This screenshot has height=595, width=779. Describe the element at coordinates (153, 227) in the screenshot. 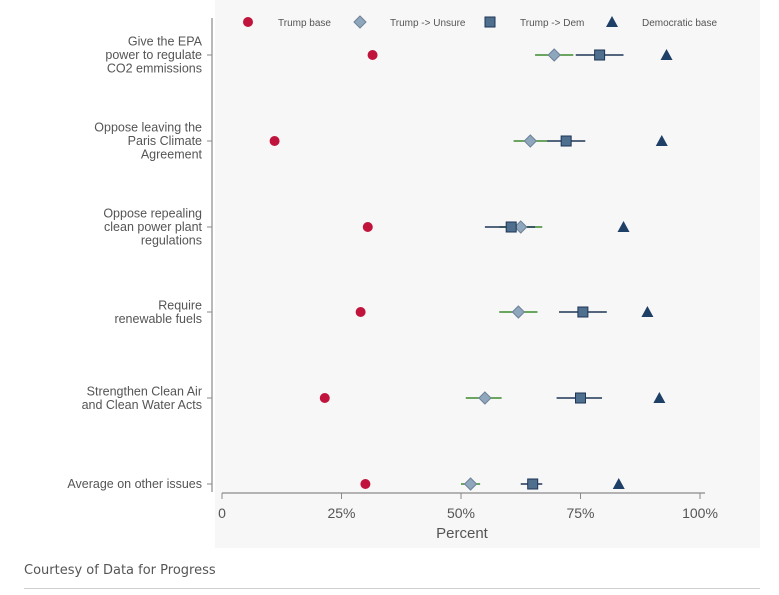

I see `category-label-2-line-1: clean power plant` at that location.